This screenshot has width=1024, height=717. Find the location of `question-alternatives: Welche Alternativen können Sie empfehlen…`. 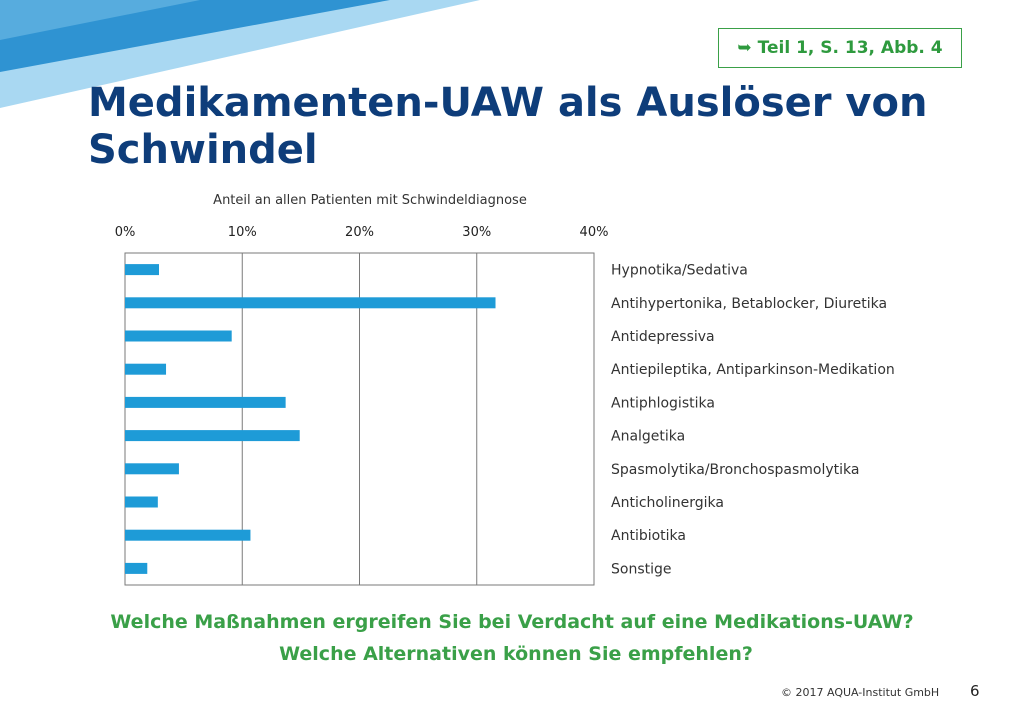

question-alternatives: Welche Alternativen können Sie empfehlen… is located at coordinates (516, 654).